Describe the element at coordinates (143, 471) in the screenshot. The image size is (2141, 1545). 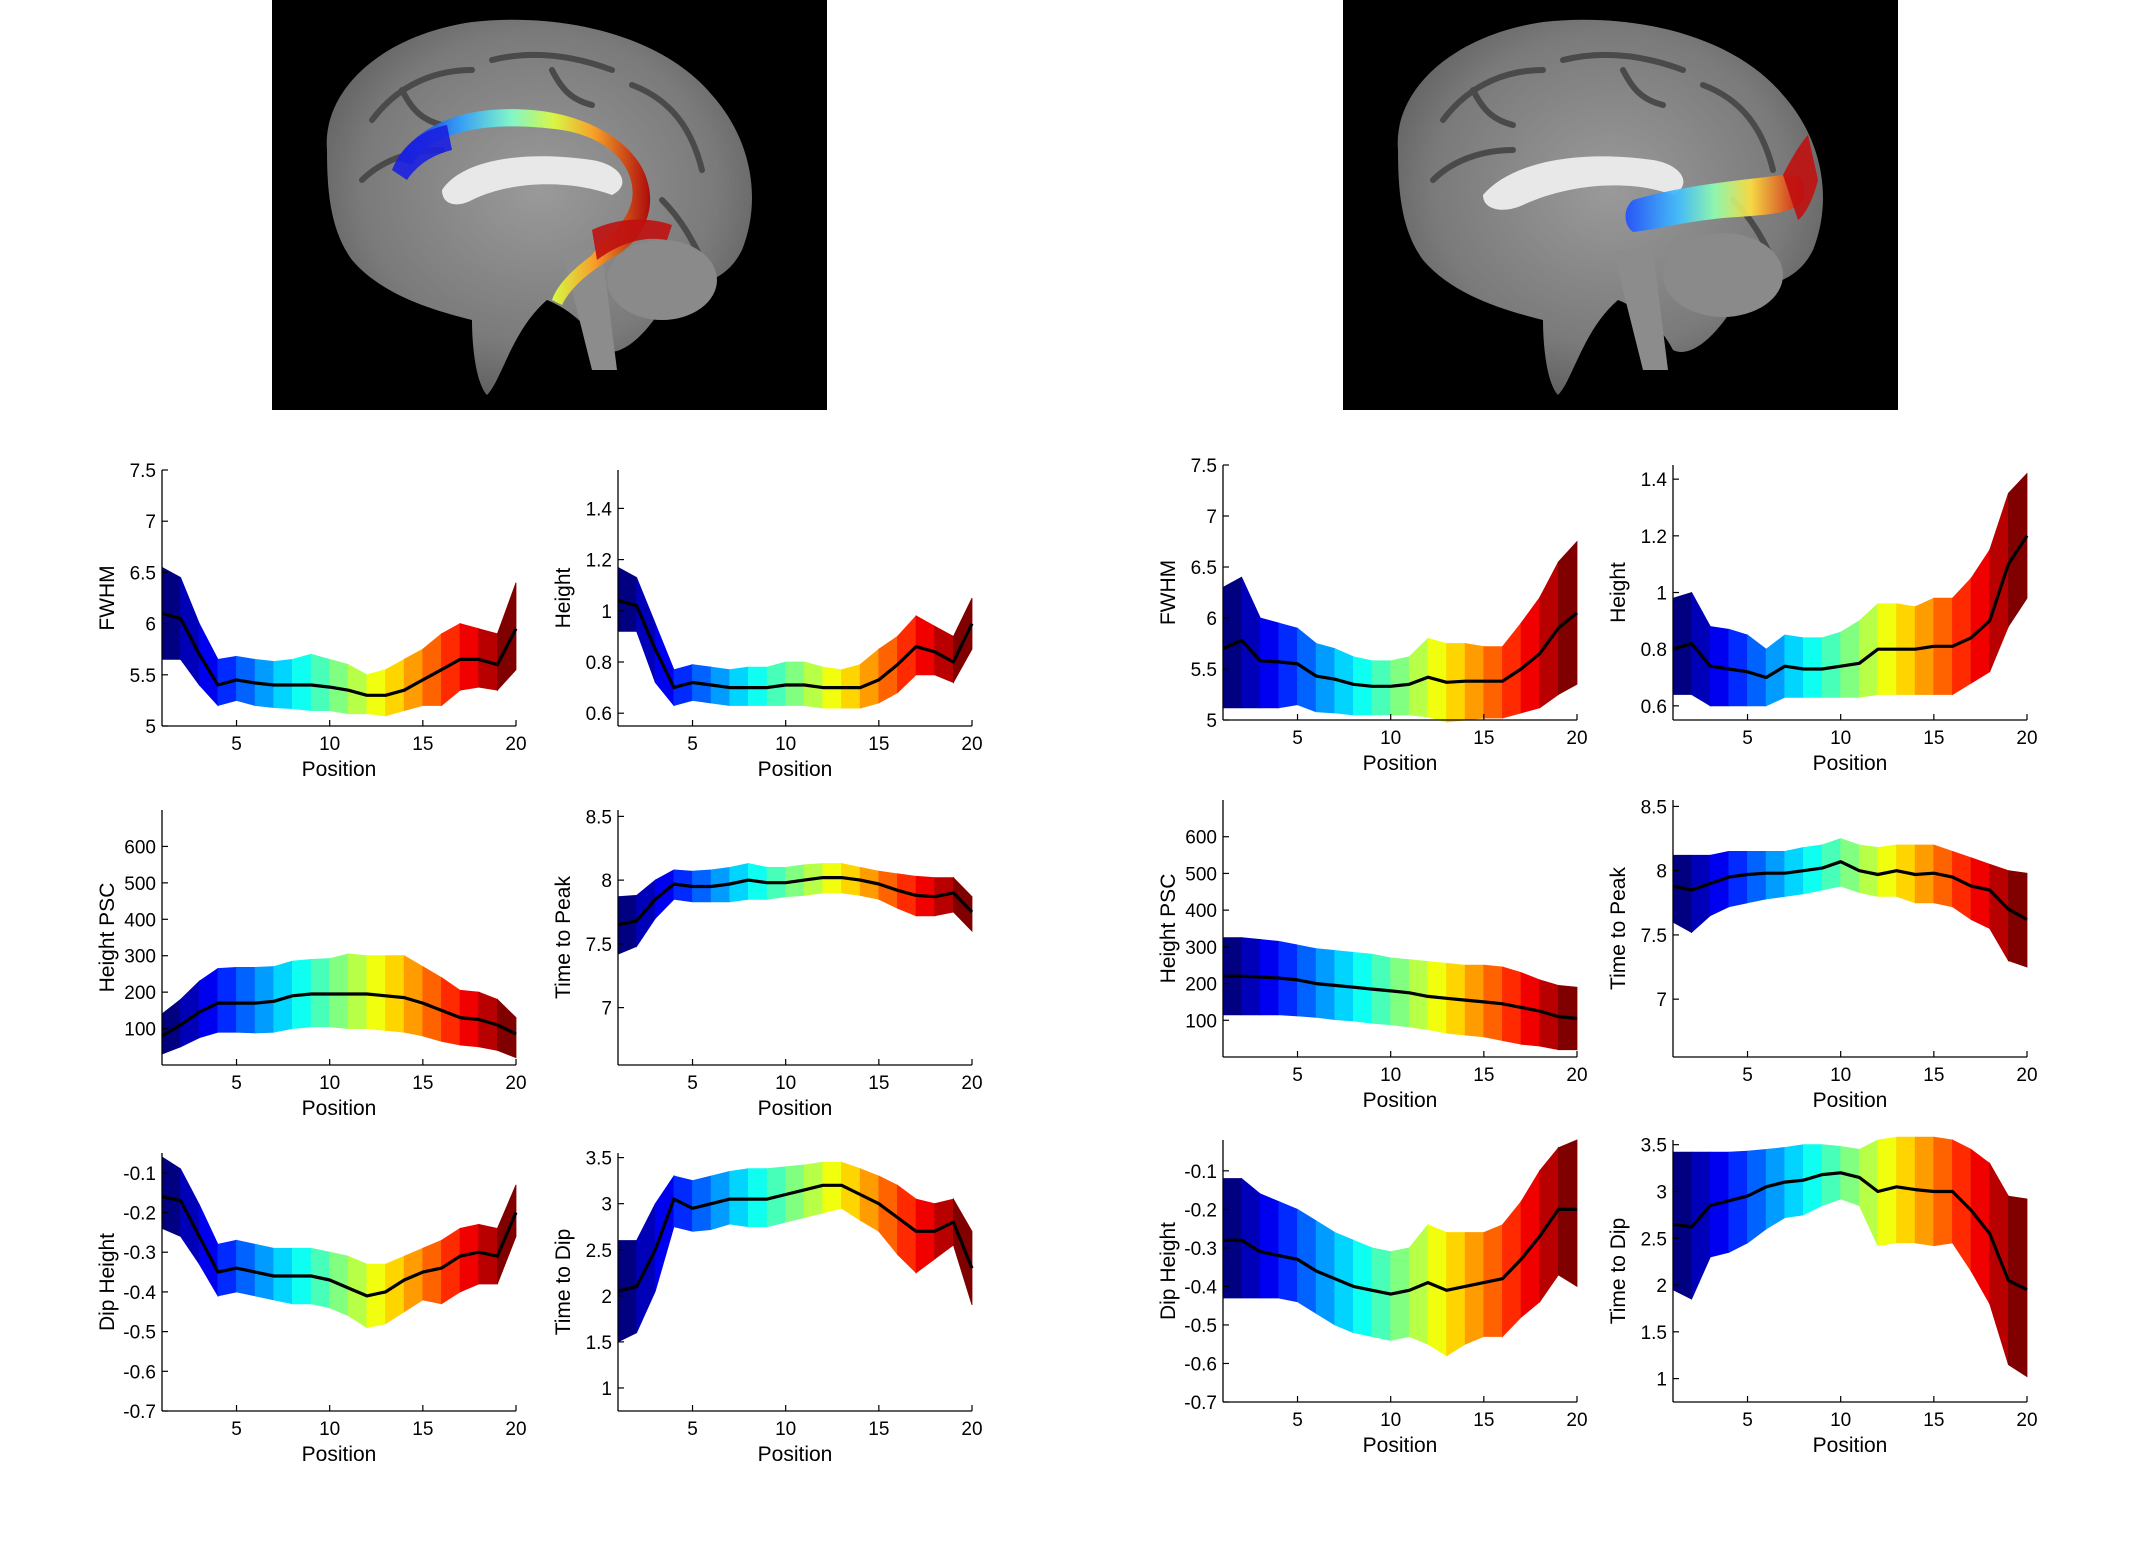
I see `y-tick-label: 7.5` at that location.